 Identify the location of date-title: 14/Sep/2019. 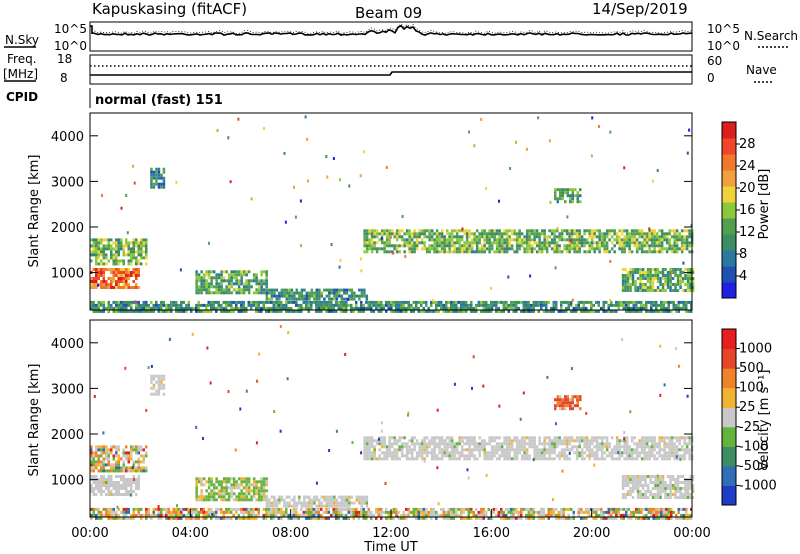
(640, 9).